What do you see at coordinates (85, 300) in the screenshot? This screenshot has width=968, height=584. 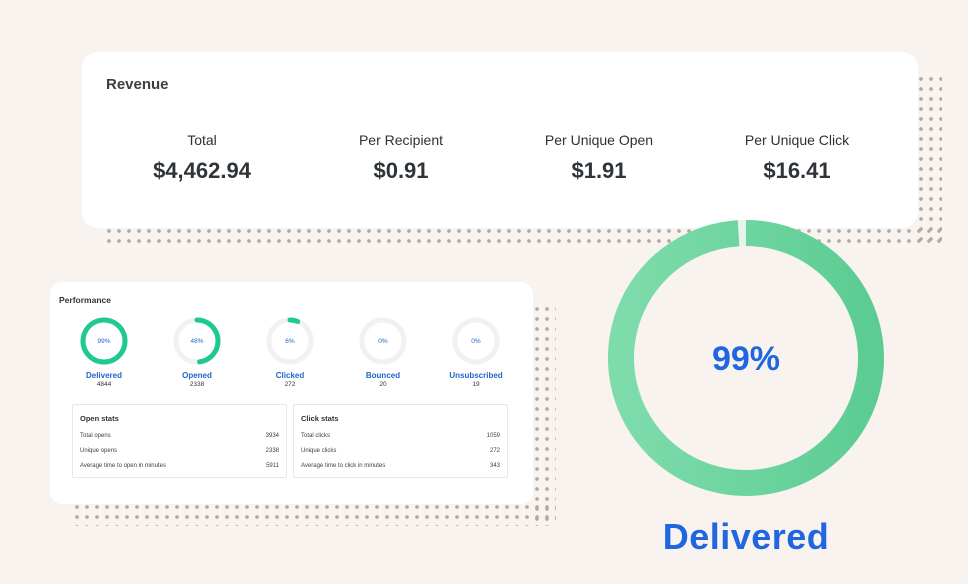 I see `performance-title: Performance` at bounding box center [85, 300].